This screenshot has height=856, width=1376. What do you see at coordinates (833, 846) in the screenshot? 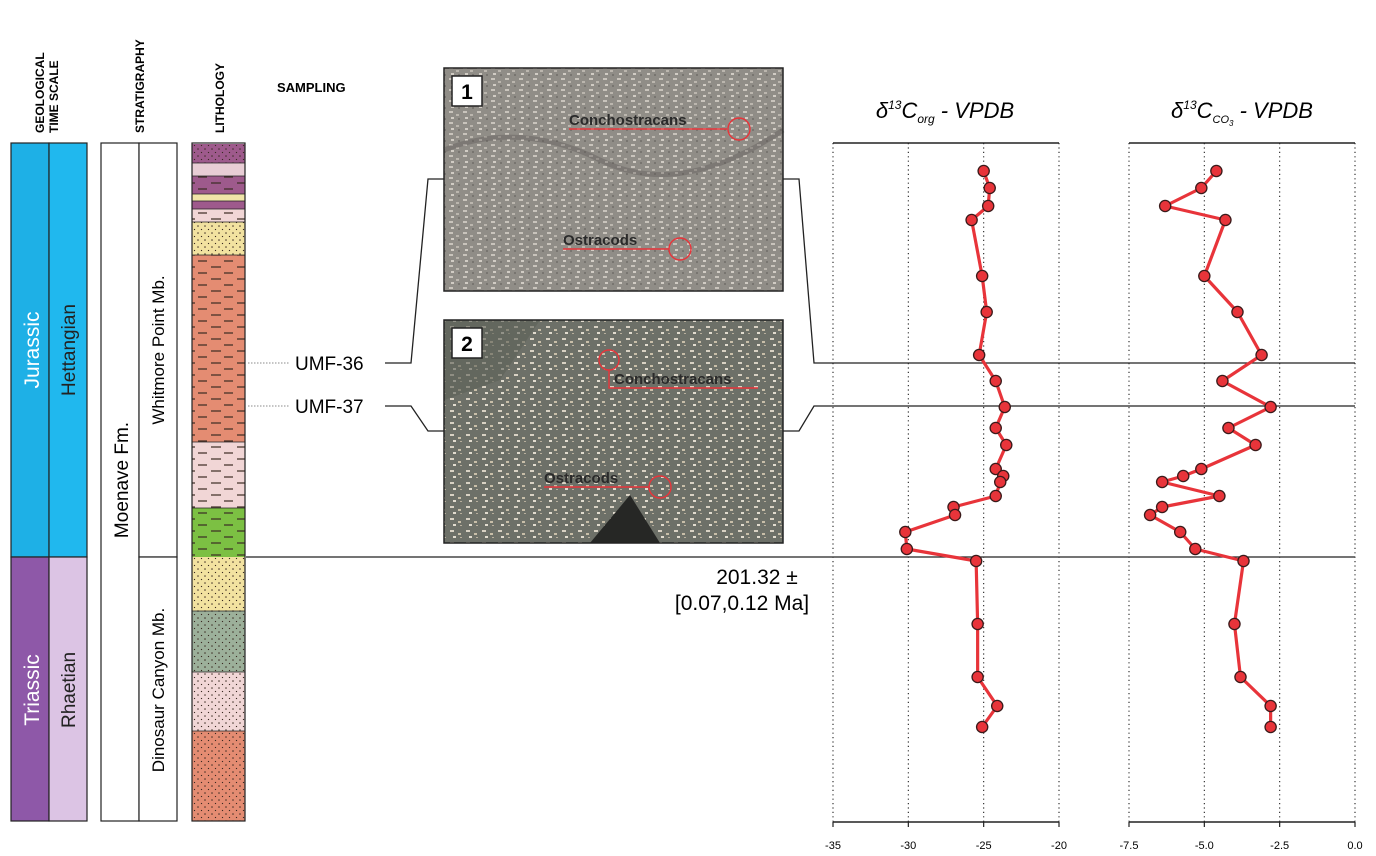
I see `d13c-org-tick-label: -35` at bounding box center [833, 846].